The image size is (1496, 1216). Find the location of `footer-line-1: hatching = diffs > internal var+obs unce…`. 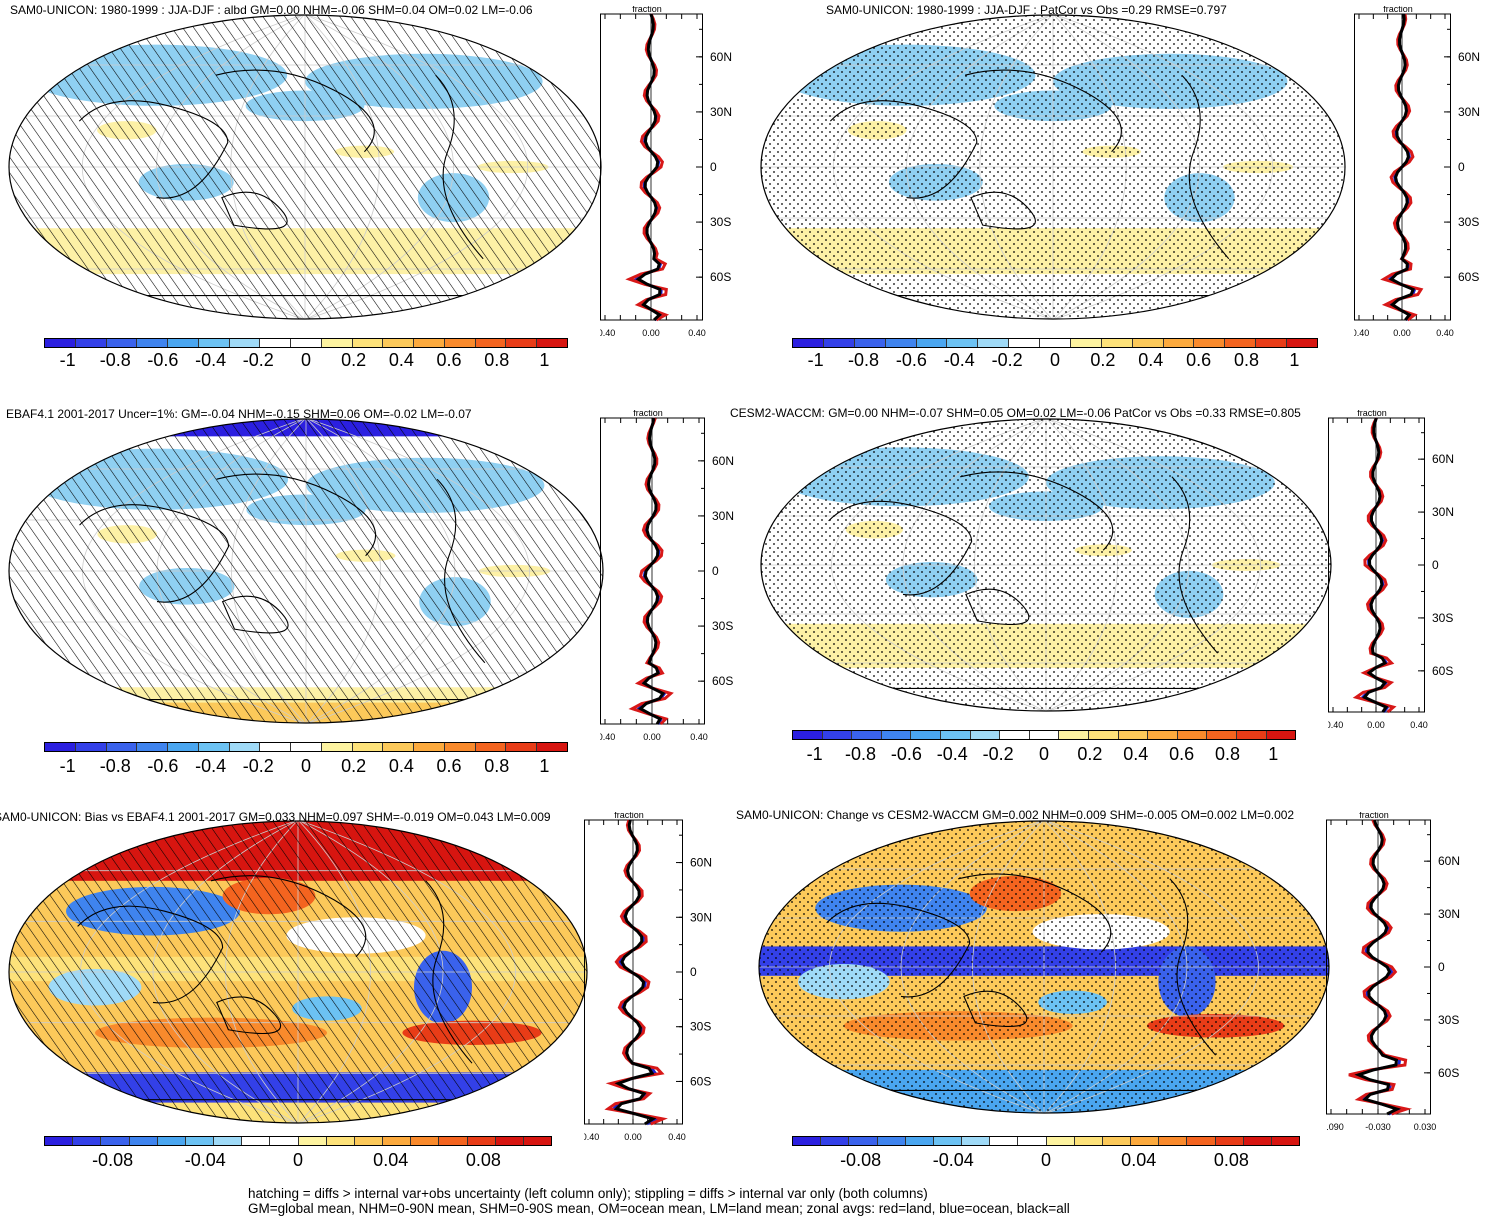

footer-line-1: hatching = diffs > internal var+obs unce… is located at coordinates (588, 1193).